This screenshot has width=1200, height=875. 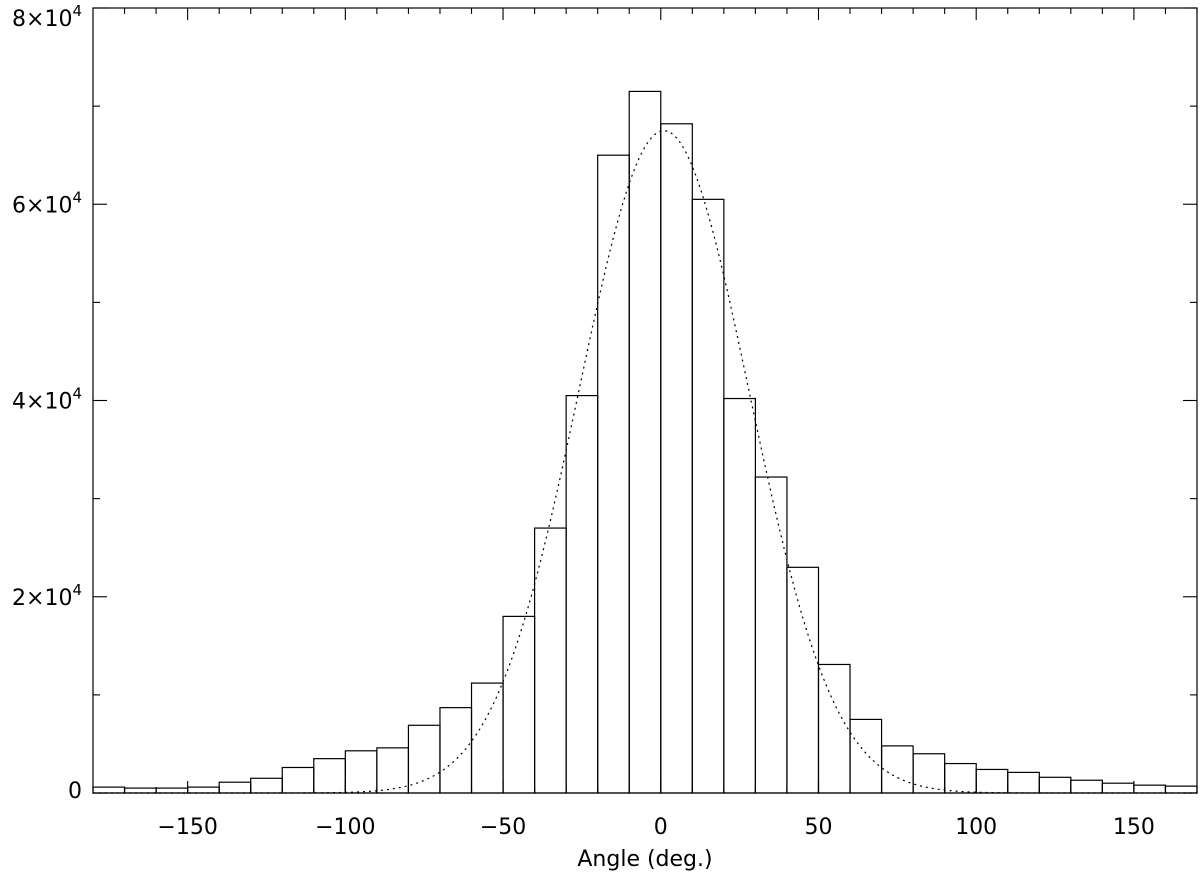 I want to click on x-tick-label: 50, so click(x=818, y=827).